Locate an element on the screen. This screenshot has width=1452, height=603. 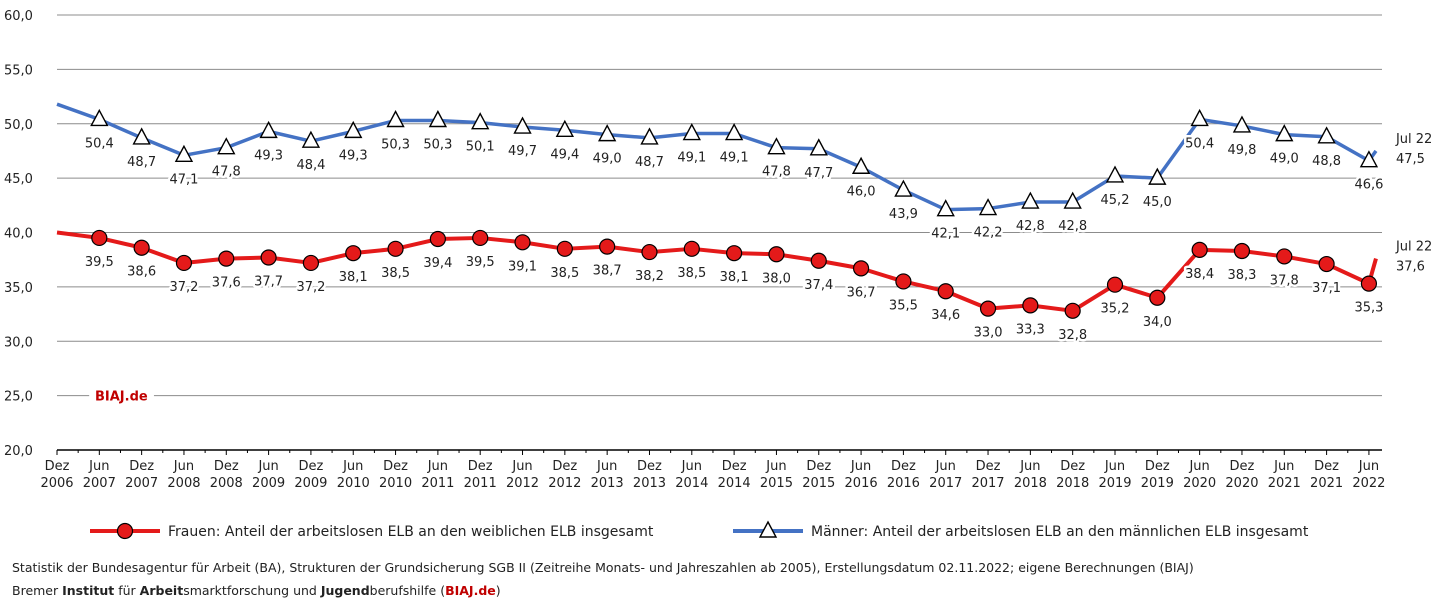
data-label: 48,8 is located at coordinates (1326, 161).